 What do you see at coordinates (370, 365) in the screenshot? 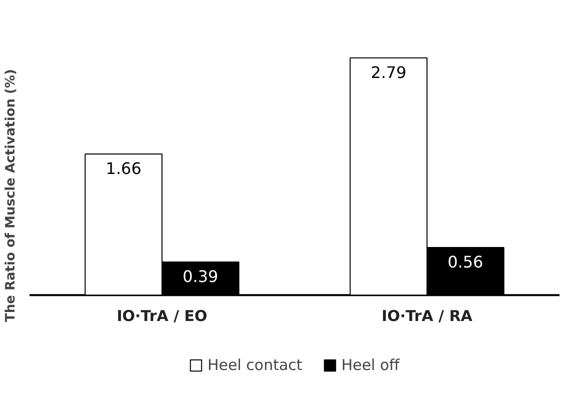
I see `legend-label: Heel off` at bounding box center [370, 365].